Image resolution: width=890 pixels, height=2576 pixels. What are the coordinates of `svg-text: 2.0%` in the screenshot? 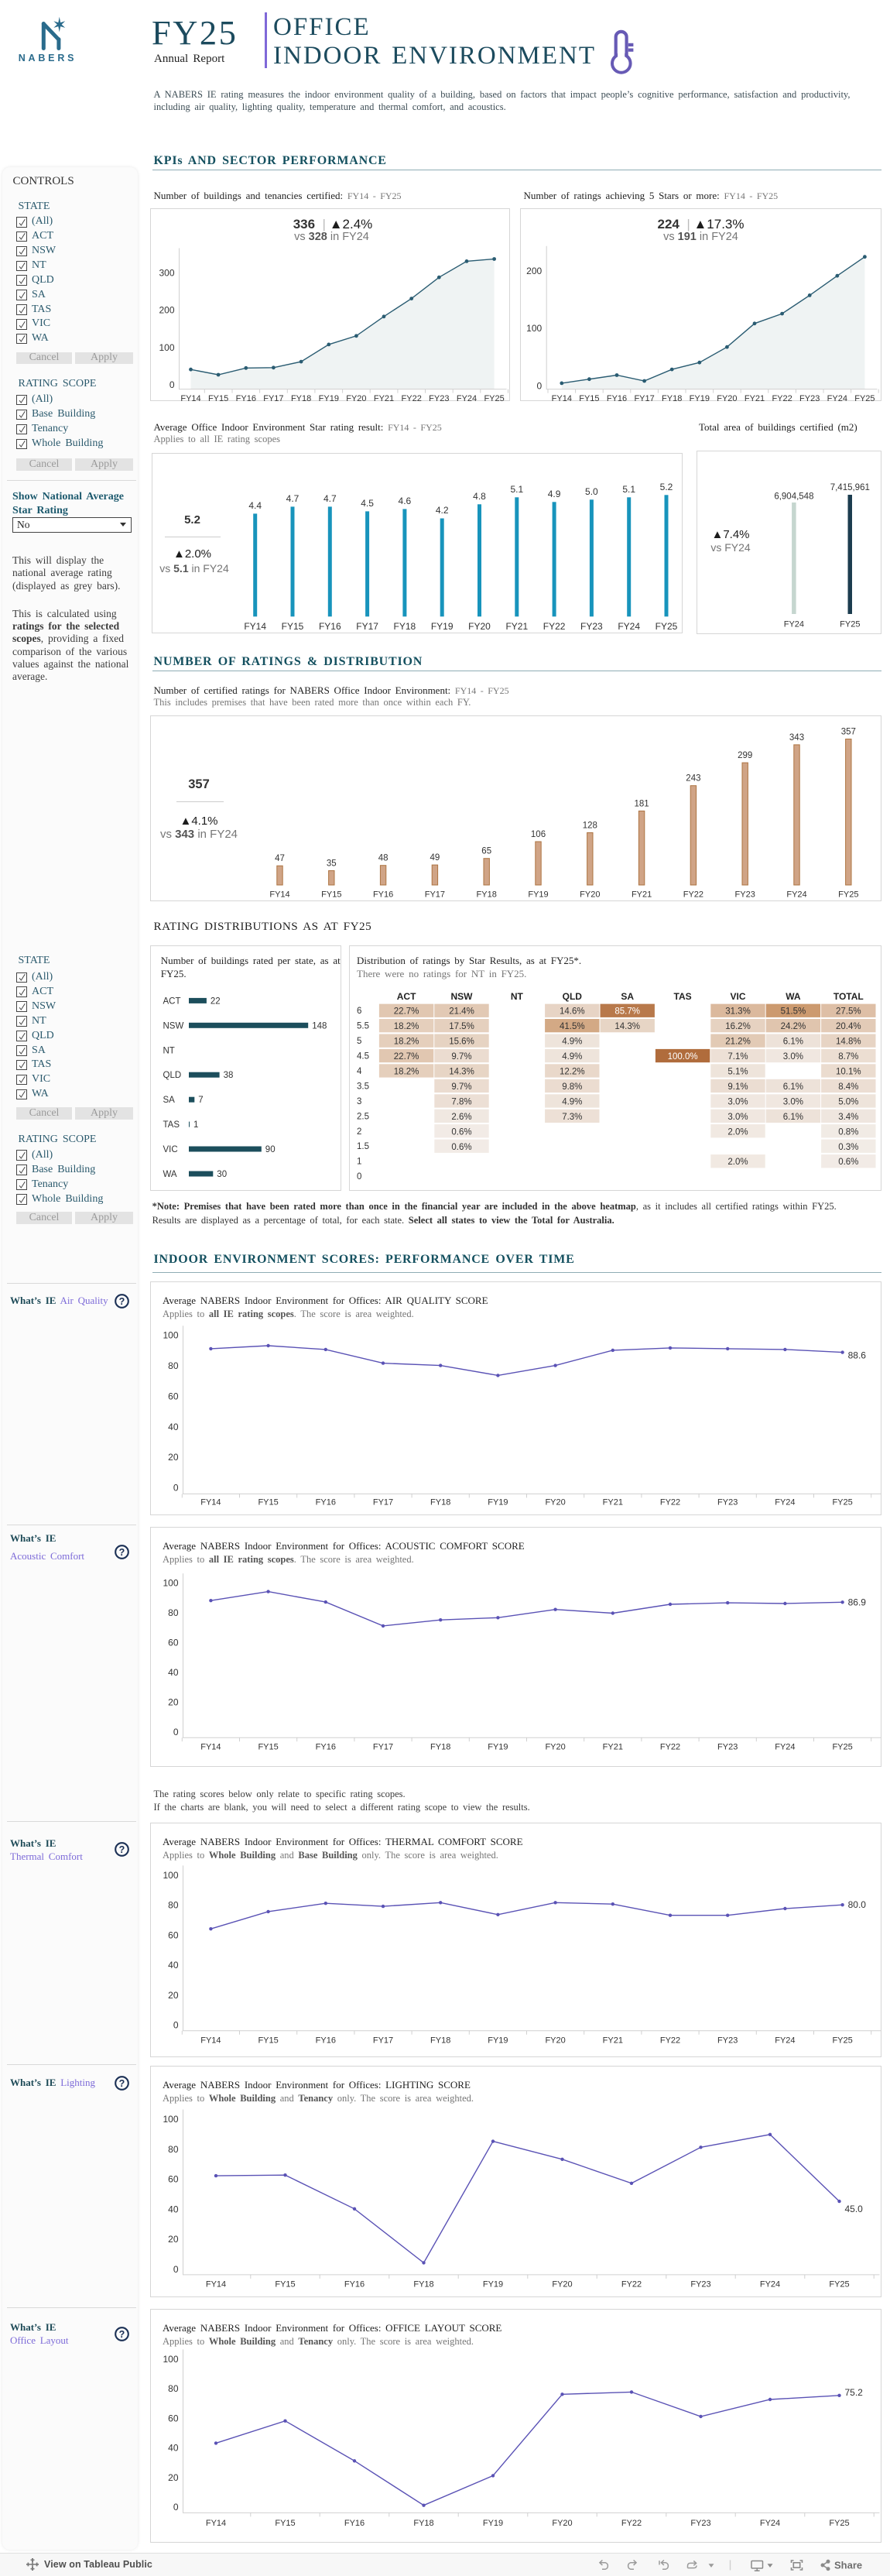 It's located at (737, 1132).